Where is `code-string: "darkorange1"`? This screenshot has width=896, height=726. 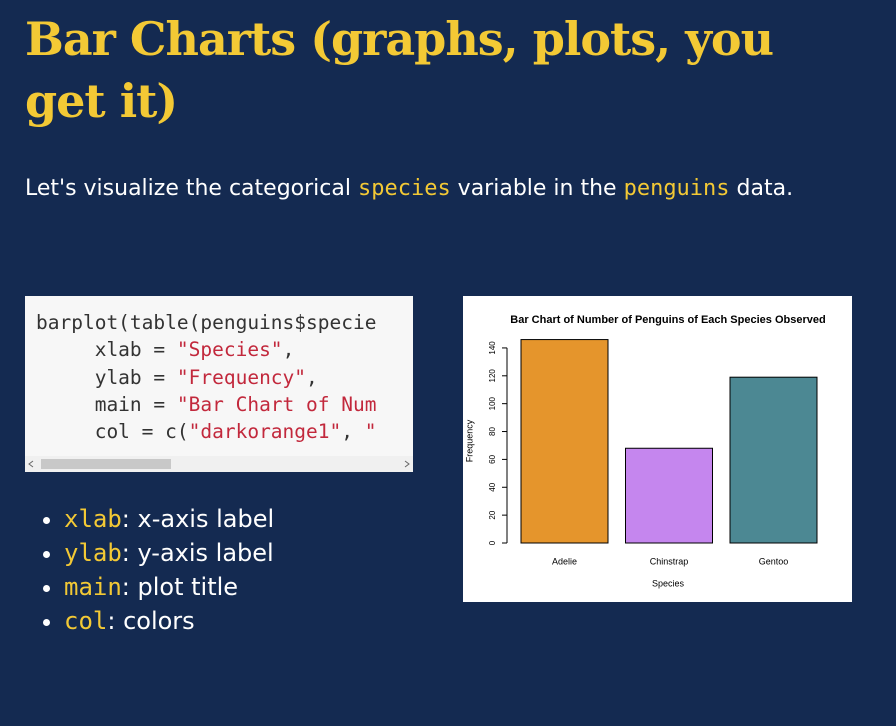
code-string: "darkorange1" is located at coordinates (265, 432).